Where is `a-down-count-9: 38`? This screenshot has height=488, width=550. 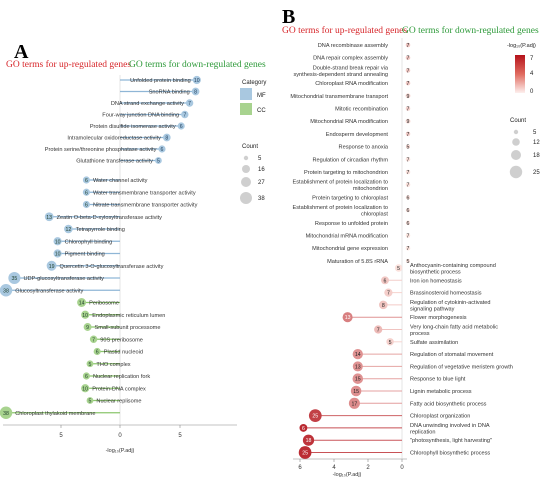 a-down-count-9: 38 is located at coordinates (6, 291).